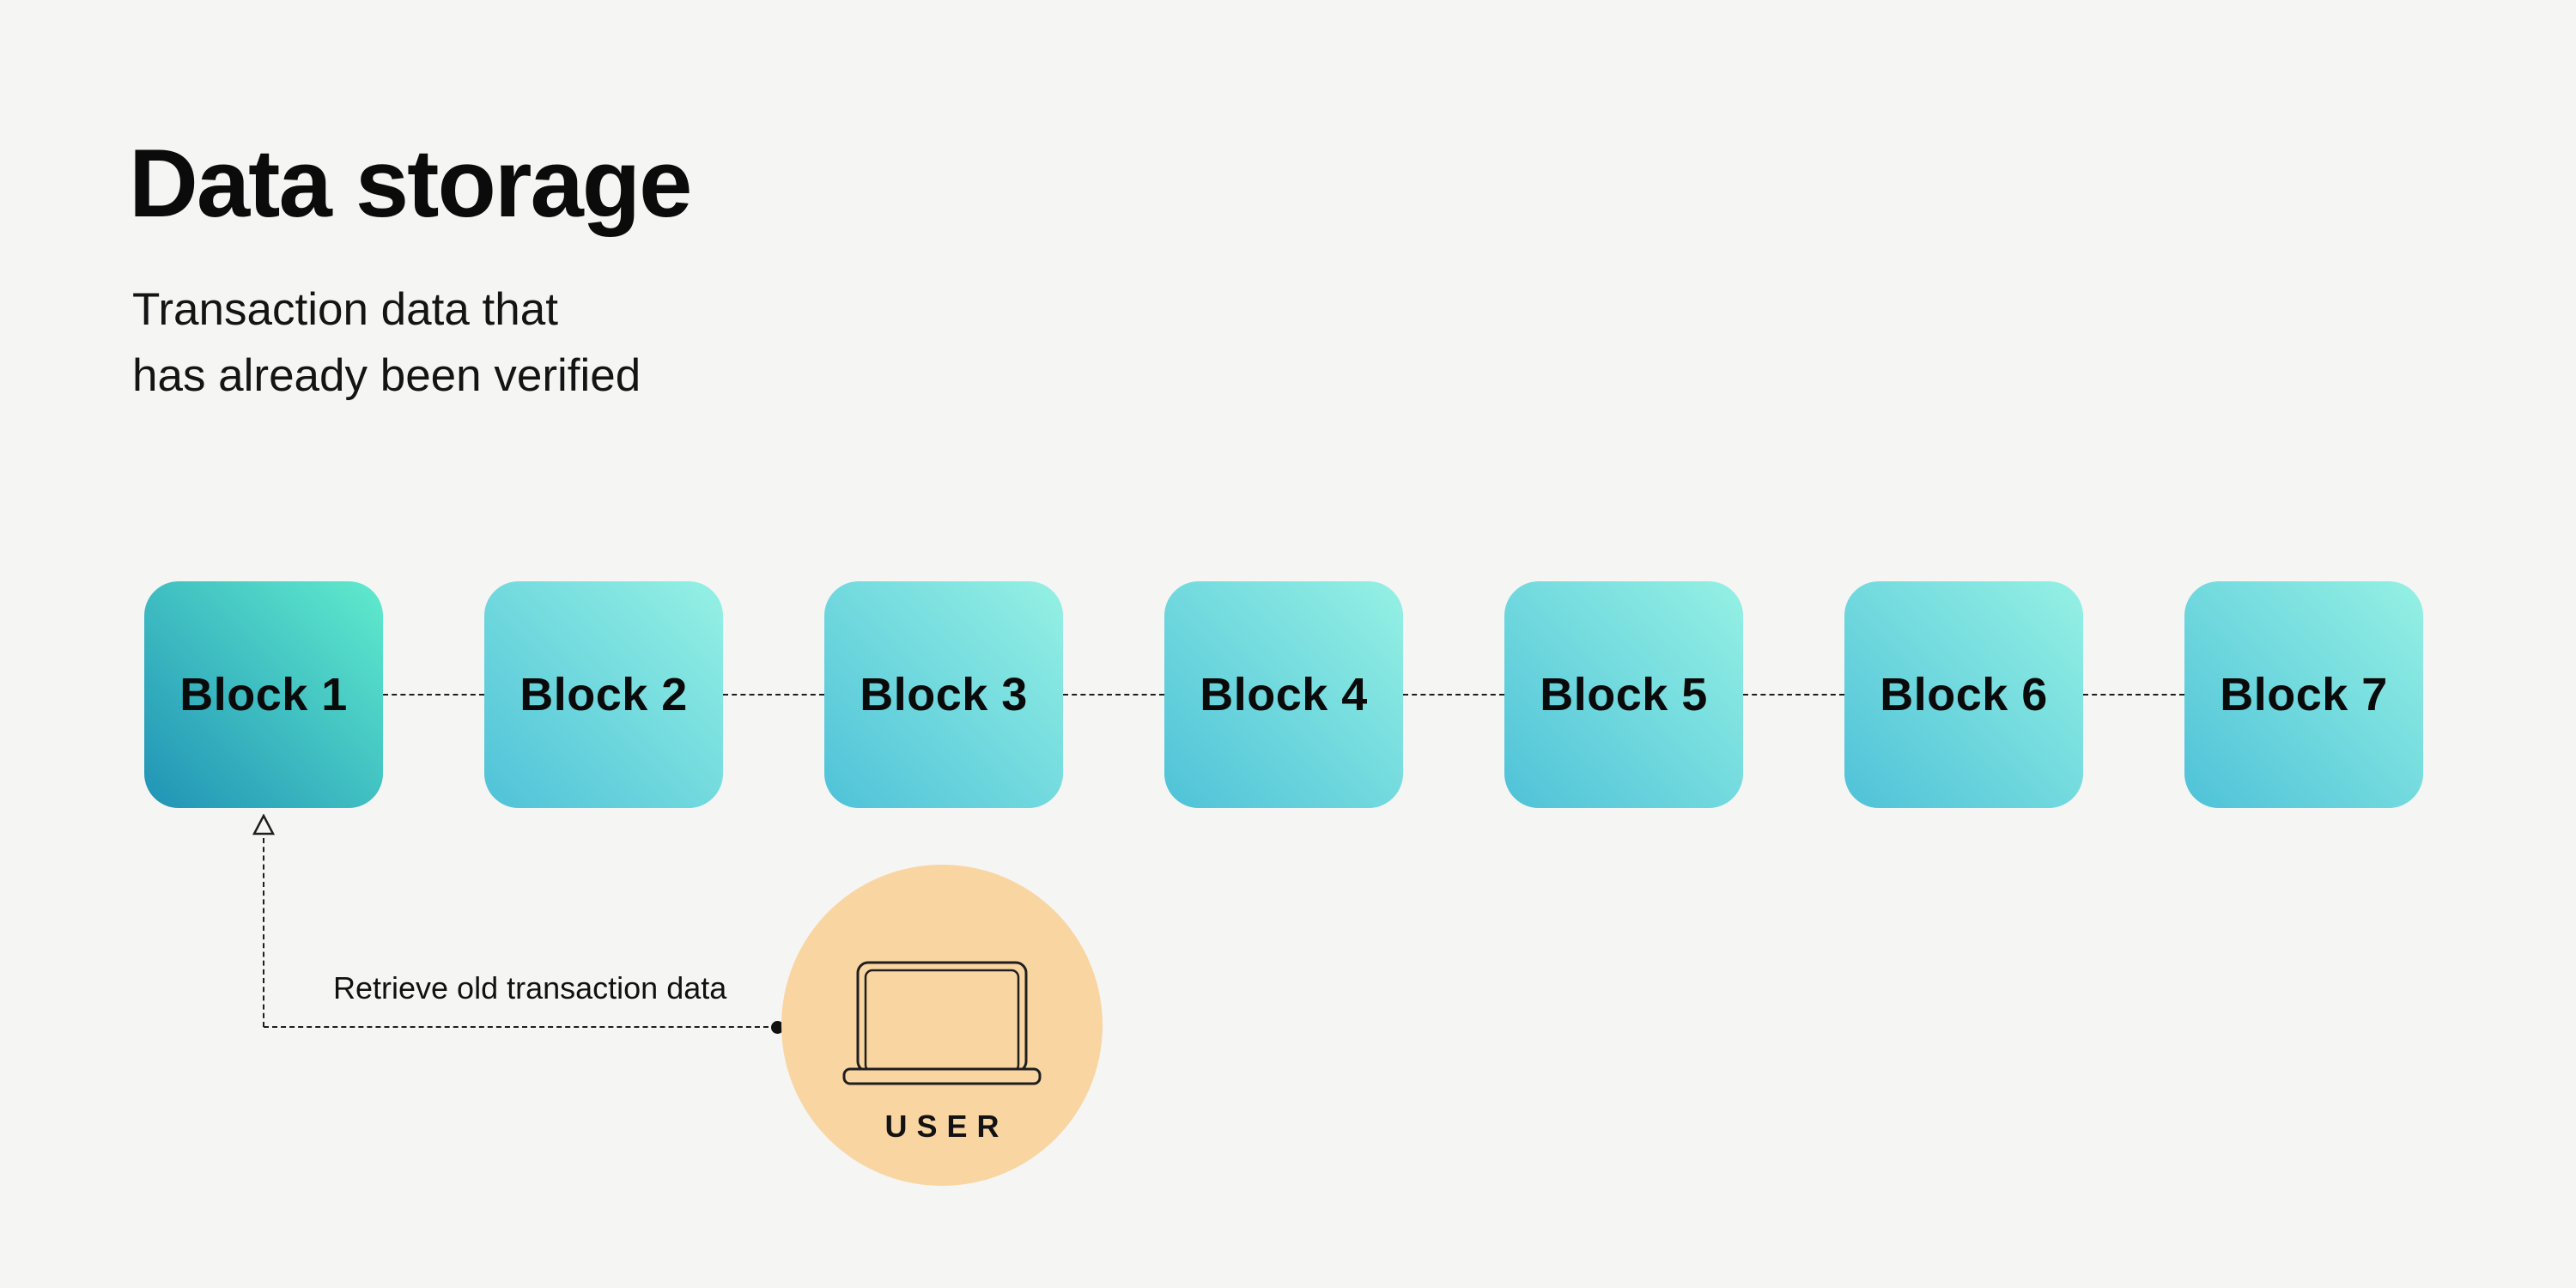  I want to click on block-4: Block 4, so click(1283, 695).